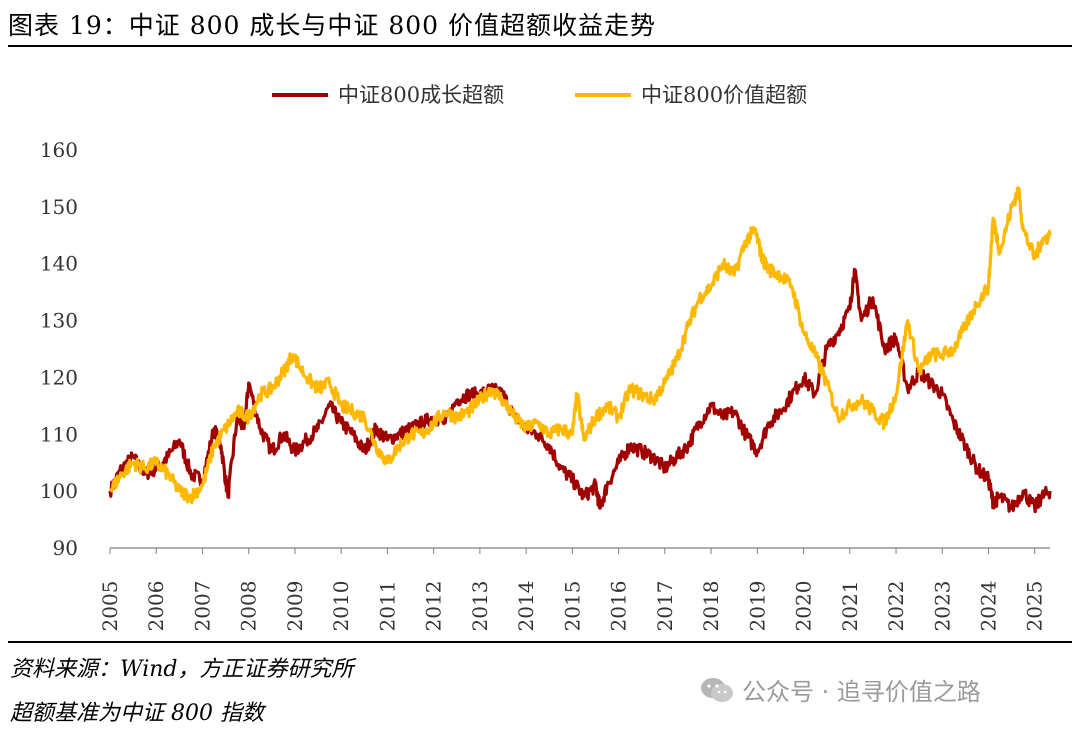  Describe the element at coordinates (861, 692) in the screenshot. I see `watermark-text: 公众号 · 追寻价值之路` at that location.